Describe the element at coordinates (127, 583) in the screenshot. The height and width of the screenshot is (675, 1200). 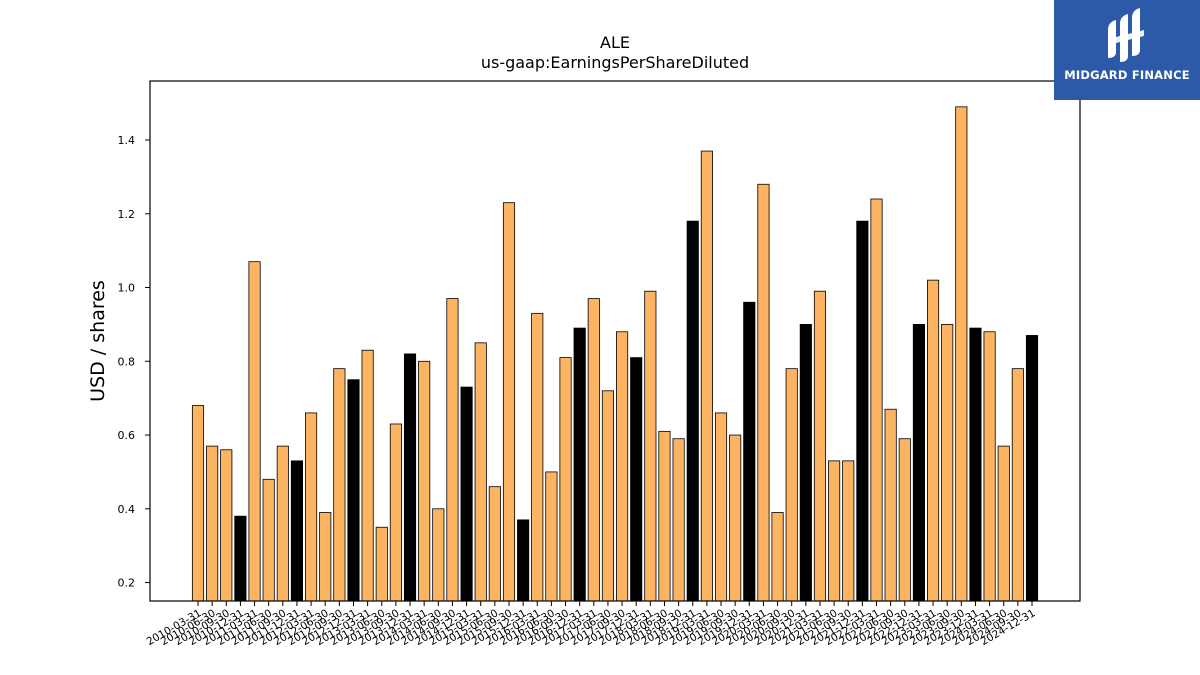
I see `y-tick-label: 0.2` at that location.